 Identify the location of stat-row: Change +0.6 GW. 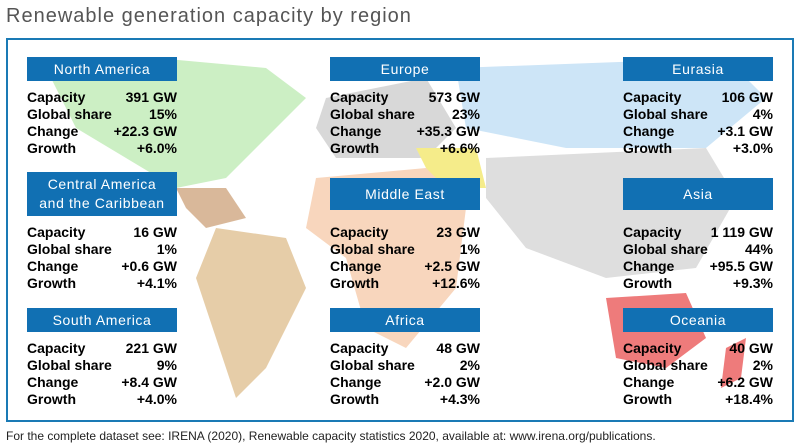
(102, 266).